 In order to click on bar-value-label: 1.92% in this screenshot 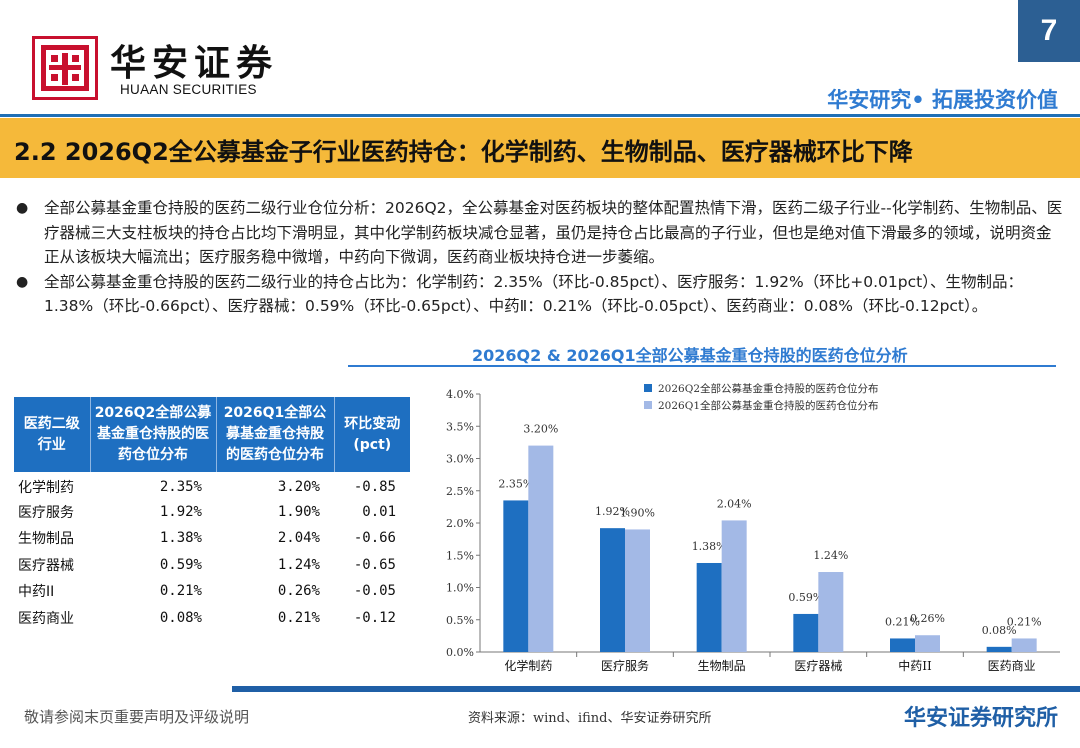, I will do `click(612, 511)`.